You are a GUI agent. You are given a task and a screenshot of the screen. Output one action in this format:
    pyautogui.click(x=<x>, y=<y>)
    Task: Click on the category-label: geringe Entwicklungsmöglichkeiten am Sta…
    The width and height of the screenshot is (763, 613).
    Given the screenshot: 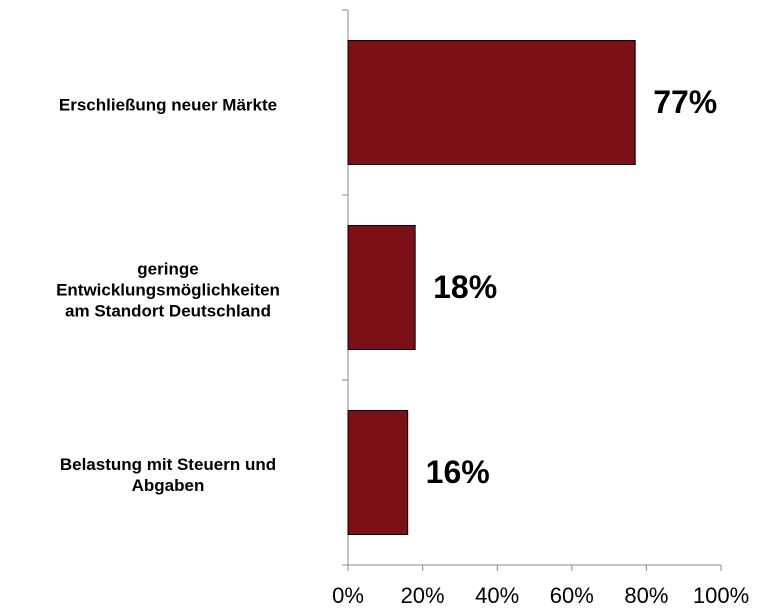 What is the action you would take?
    pyautogui.click(x=168, y=289)
    